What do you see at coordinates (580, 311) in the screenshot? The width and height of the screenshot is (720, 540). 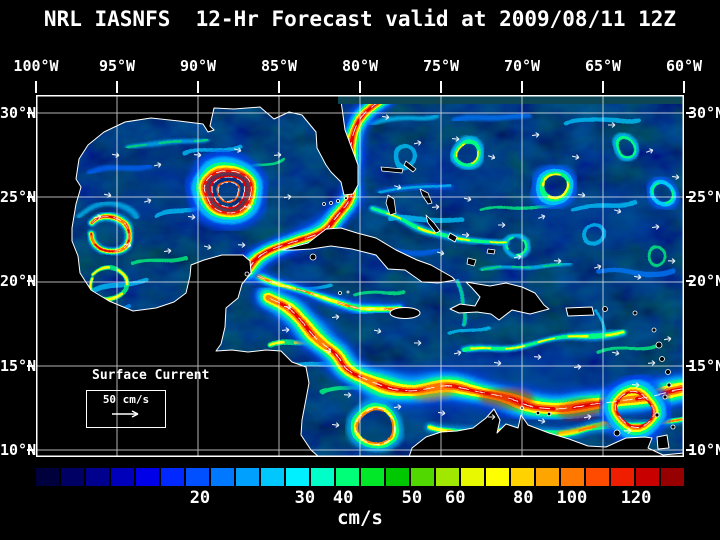 I see `land-puerto-rico` at bounding box center [580, 311].